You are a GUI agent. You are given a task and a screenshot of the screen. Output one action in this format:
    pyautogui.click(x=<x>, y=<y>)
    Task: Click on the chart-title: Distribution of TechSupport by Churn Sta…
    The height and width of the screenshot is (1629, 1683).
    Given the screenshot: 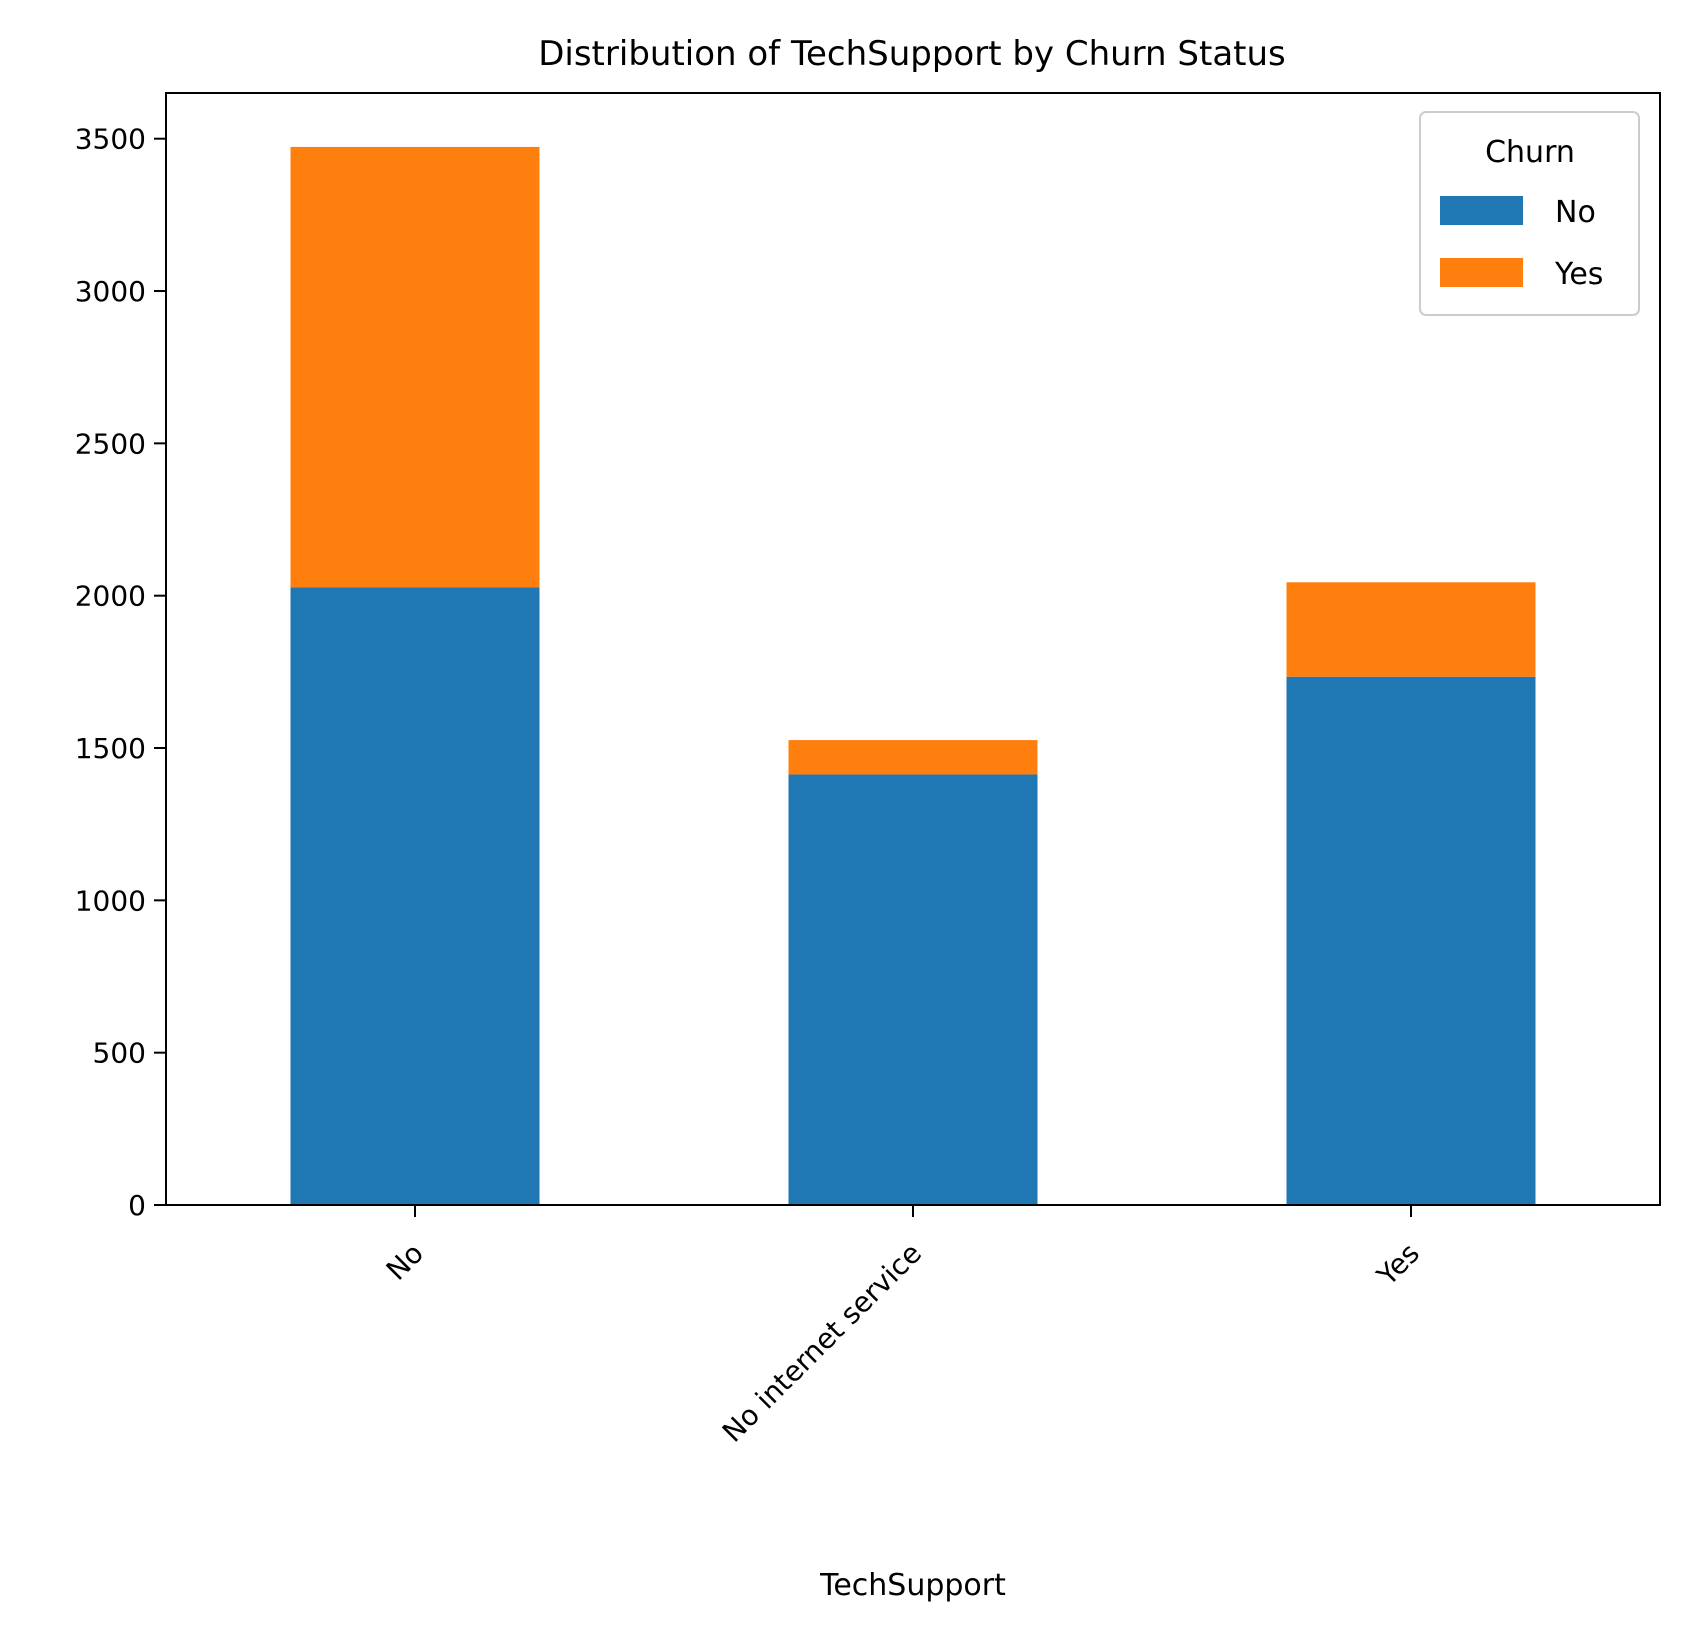 What is the action you would take?
    pyautogui.click(x=912, y=54)
    